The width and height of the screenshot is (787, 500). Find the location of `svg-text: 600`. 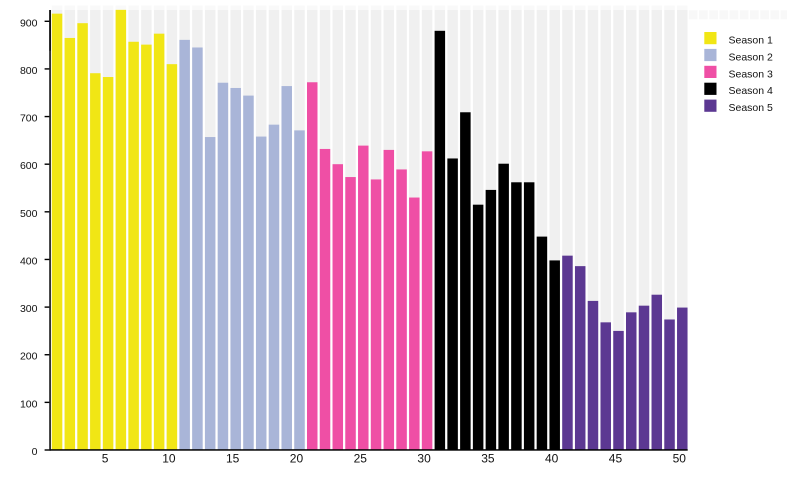

svg-text: 600 is located at coordinates (29, 166).